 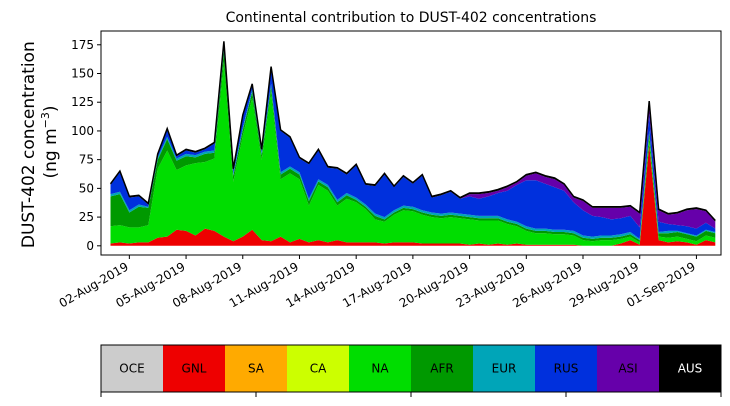 What do you see at coordinates (86, 188) in the screenshot?
I see `y-tick-label: 50` at bounding box center [86, 188].